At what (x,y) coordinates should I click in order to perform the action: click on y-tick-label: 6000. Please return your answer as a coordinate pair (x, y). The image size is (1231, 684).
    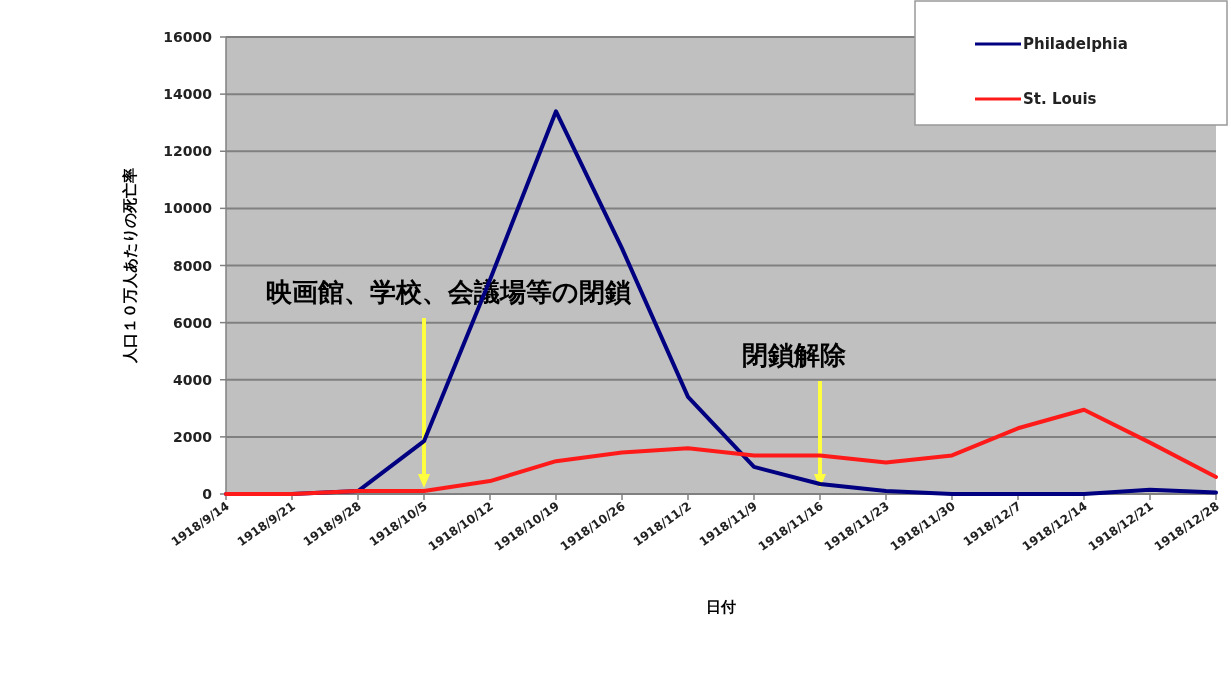
    Looking at the image, I should click on (193, 322).